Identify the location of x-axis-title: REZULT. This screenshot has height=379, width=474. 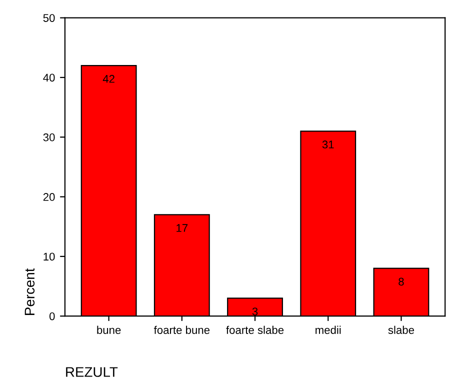
(92, 372).